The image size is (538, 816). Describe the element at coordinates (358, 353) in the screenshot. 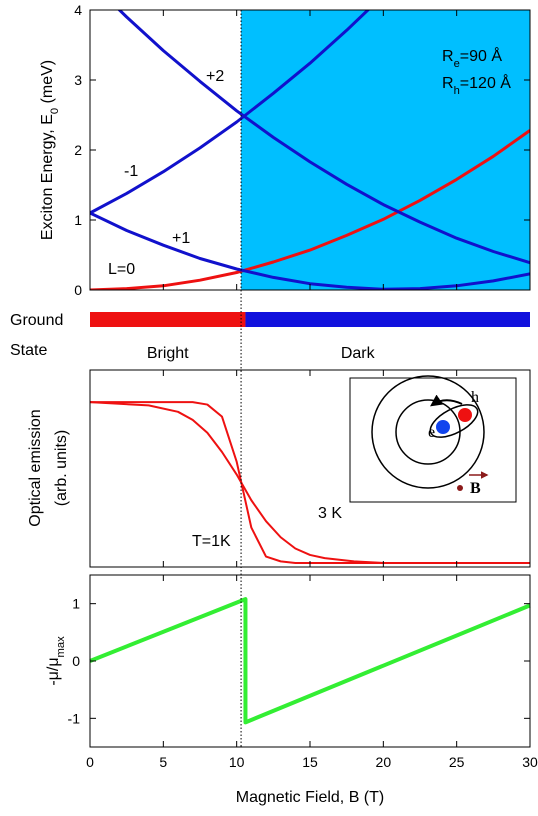

I see `state-label: Dark` at that location.